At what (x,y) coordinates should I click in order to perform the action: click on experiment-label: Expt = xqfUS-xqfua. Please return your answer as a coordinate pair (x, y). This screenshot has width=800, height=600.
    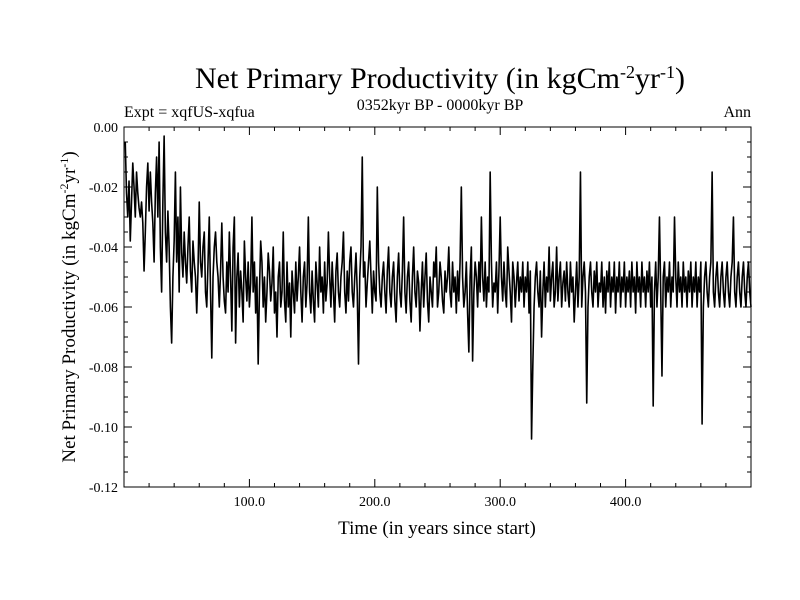
    Looking at the image, I should click on (189, 112).